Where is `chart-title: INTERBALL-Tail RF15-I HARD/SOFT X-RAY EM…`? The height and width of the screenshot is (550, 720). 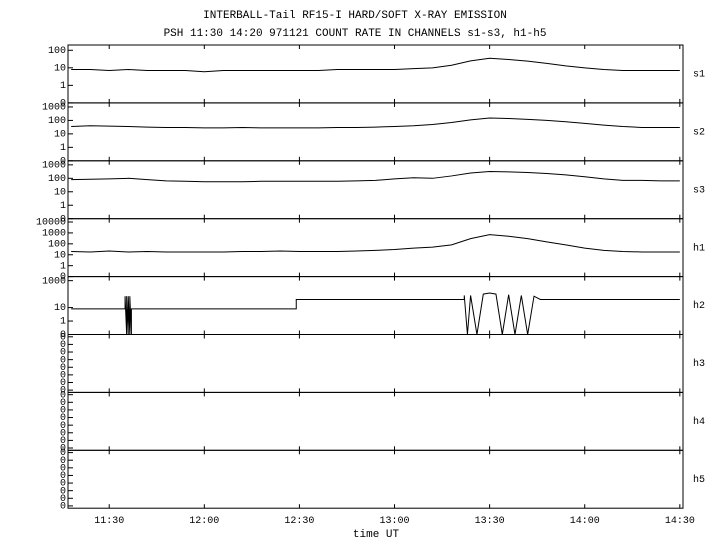
chart-title: INTERBALL-Tail RF15-I HARD/SOFT X-RAY EM… is located at coordinates (355, 16).